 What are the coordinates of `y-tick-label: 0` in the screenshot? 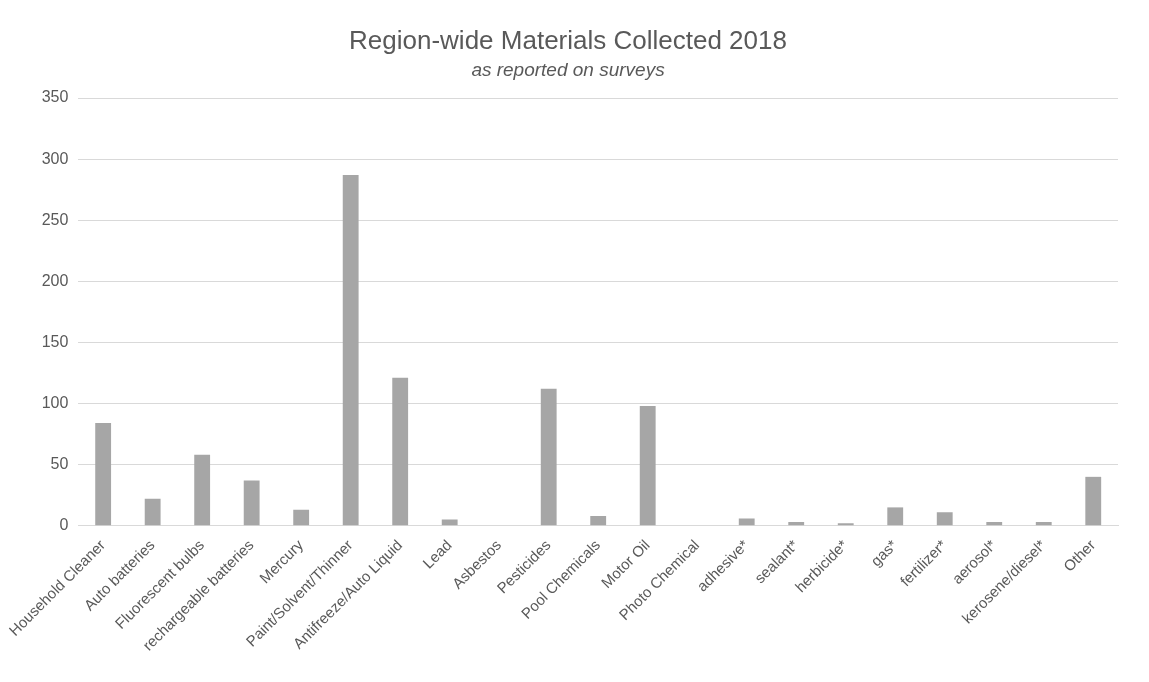 It's located at (64, 525).